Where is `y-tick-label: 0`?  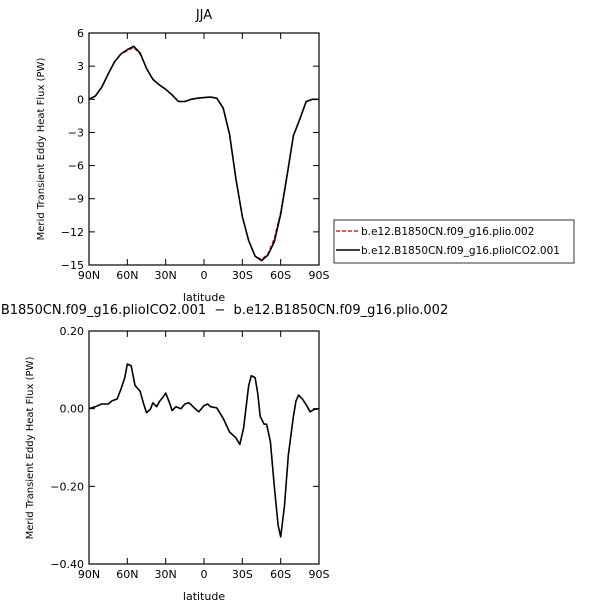
y-tick-label: 0 is located at coordinates (80, 99).